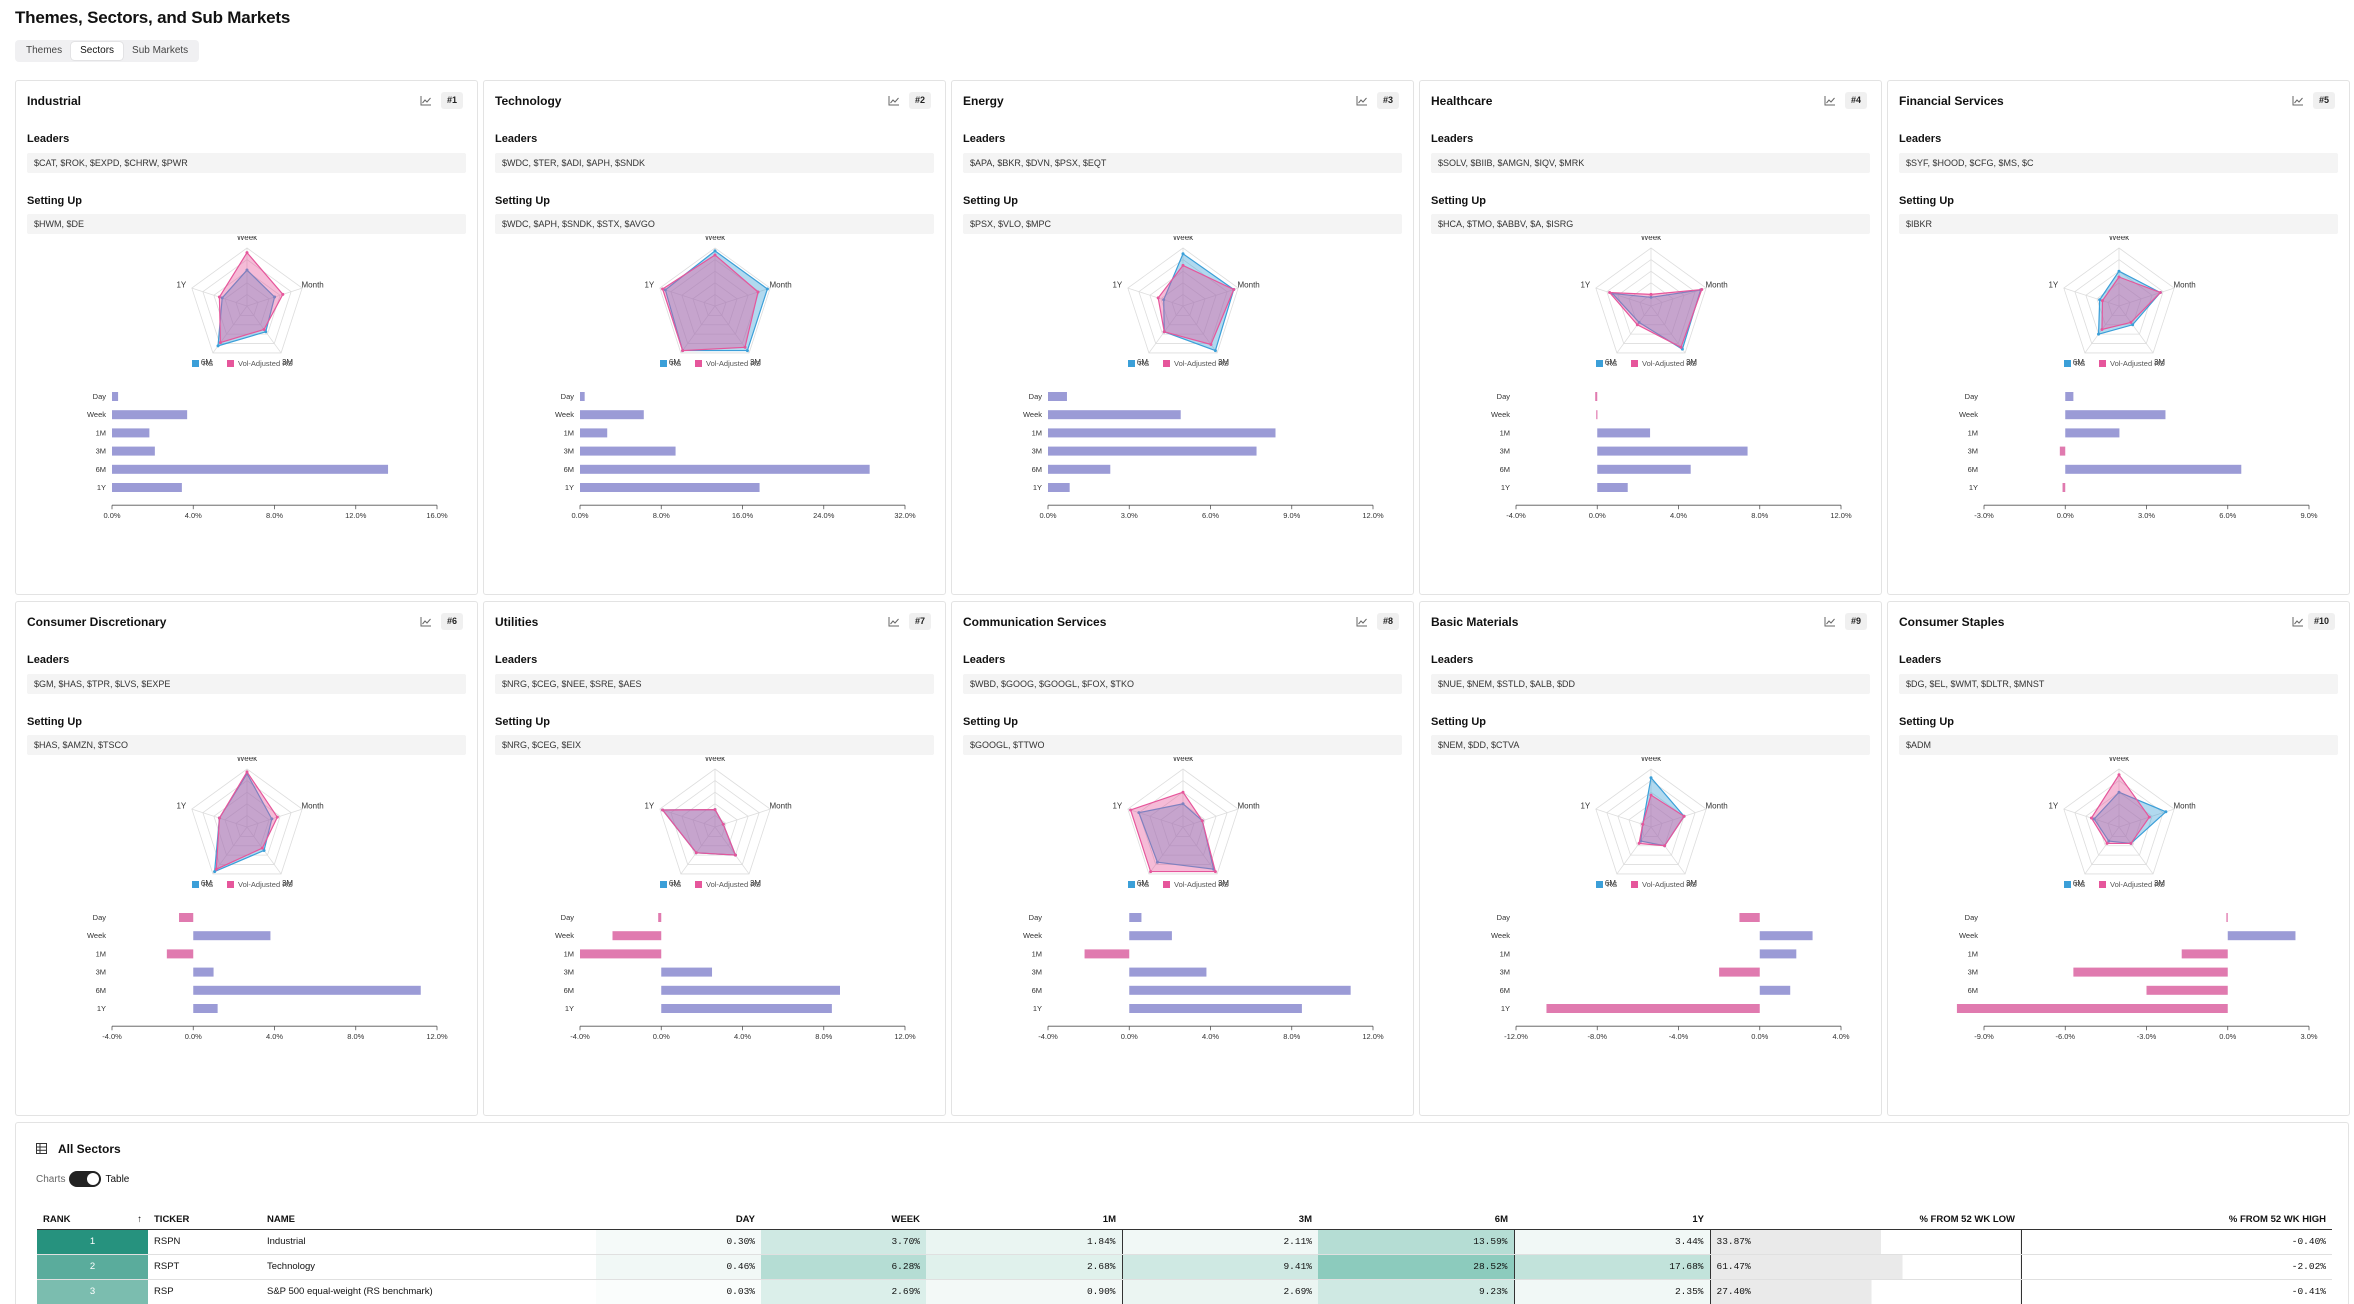 The image size is (2354, 1304). Describe the element at coordinates (44, 50) in the screenshot. I see `tab-themes: Themes` at that location.